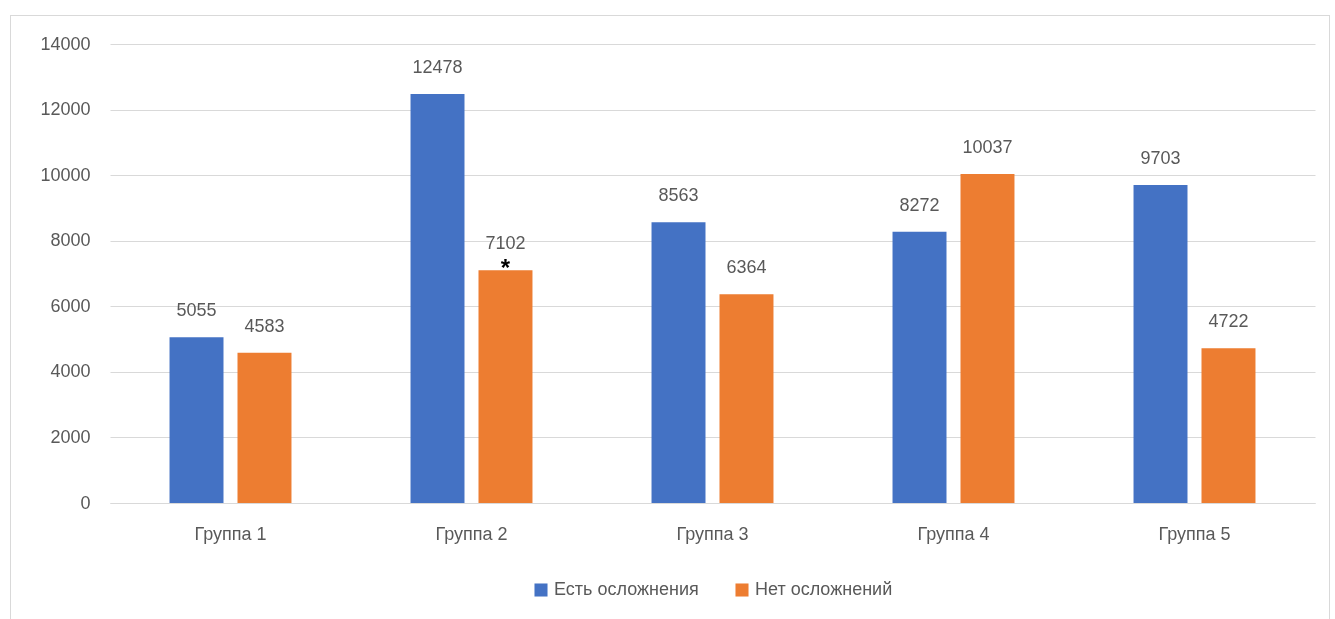 The width and height of the screenshot is (1335, 619). What do you see at coordinates (1160, 157) in the screenshot?
I see `data-label: 9703` at bounding box center [1160, 157].